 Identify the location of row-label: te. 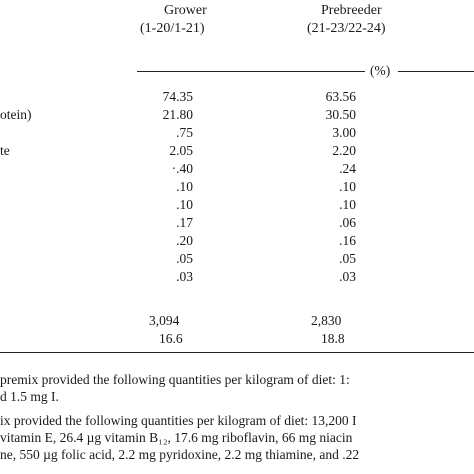
(5, 150).